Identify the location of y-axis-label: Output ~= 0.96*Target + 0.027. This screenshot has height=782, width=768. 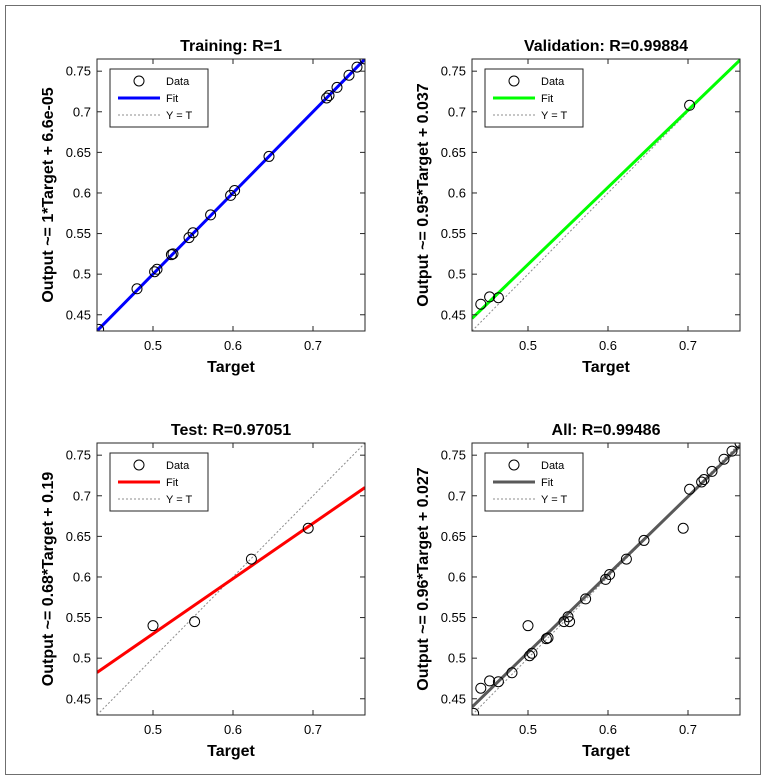
(423, 578).